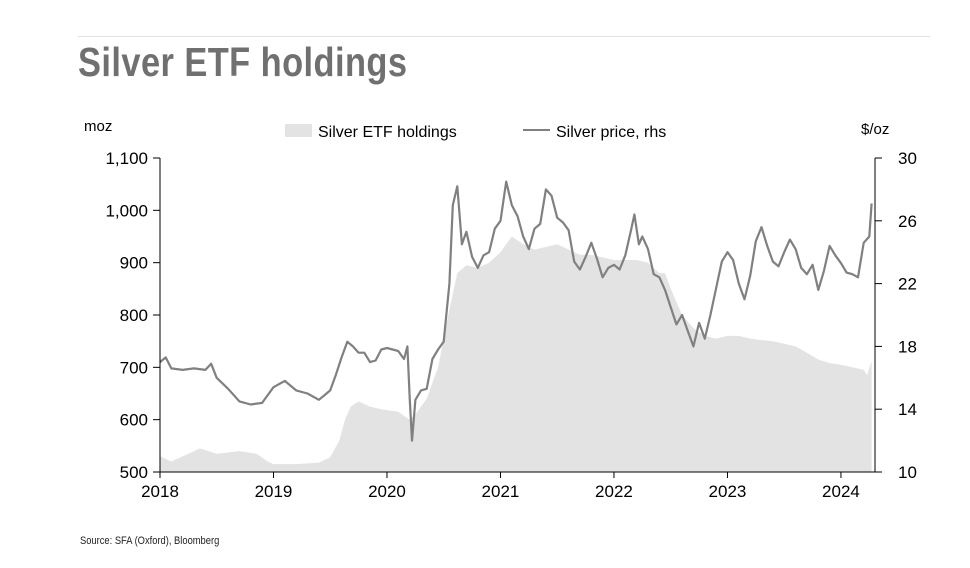 This screenshot has height=568, width=970. I want to click on x-tick-label: 2023, so click(728, 491).